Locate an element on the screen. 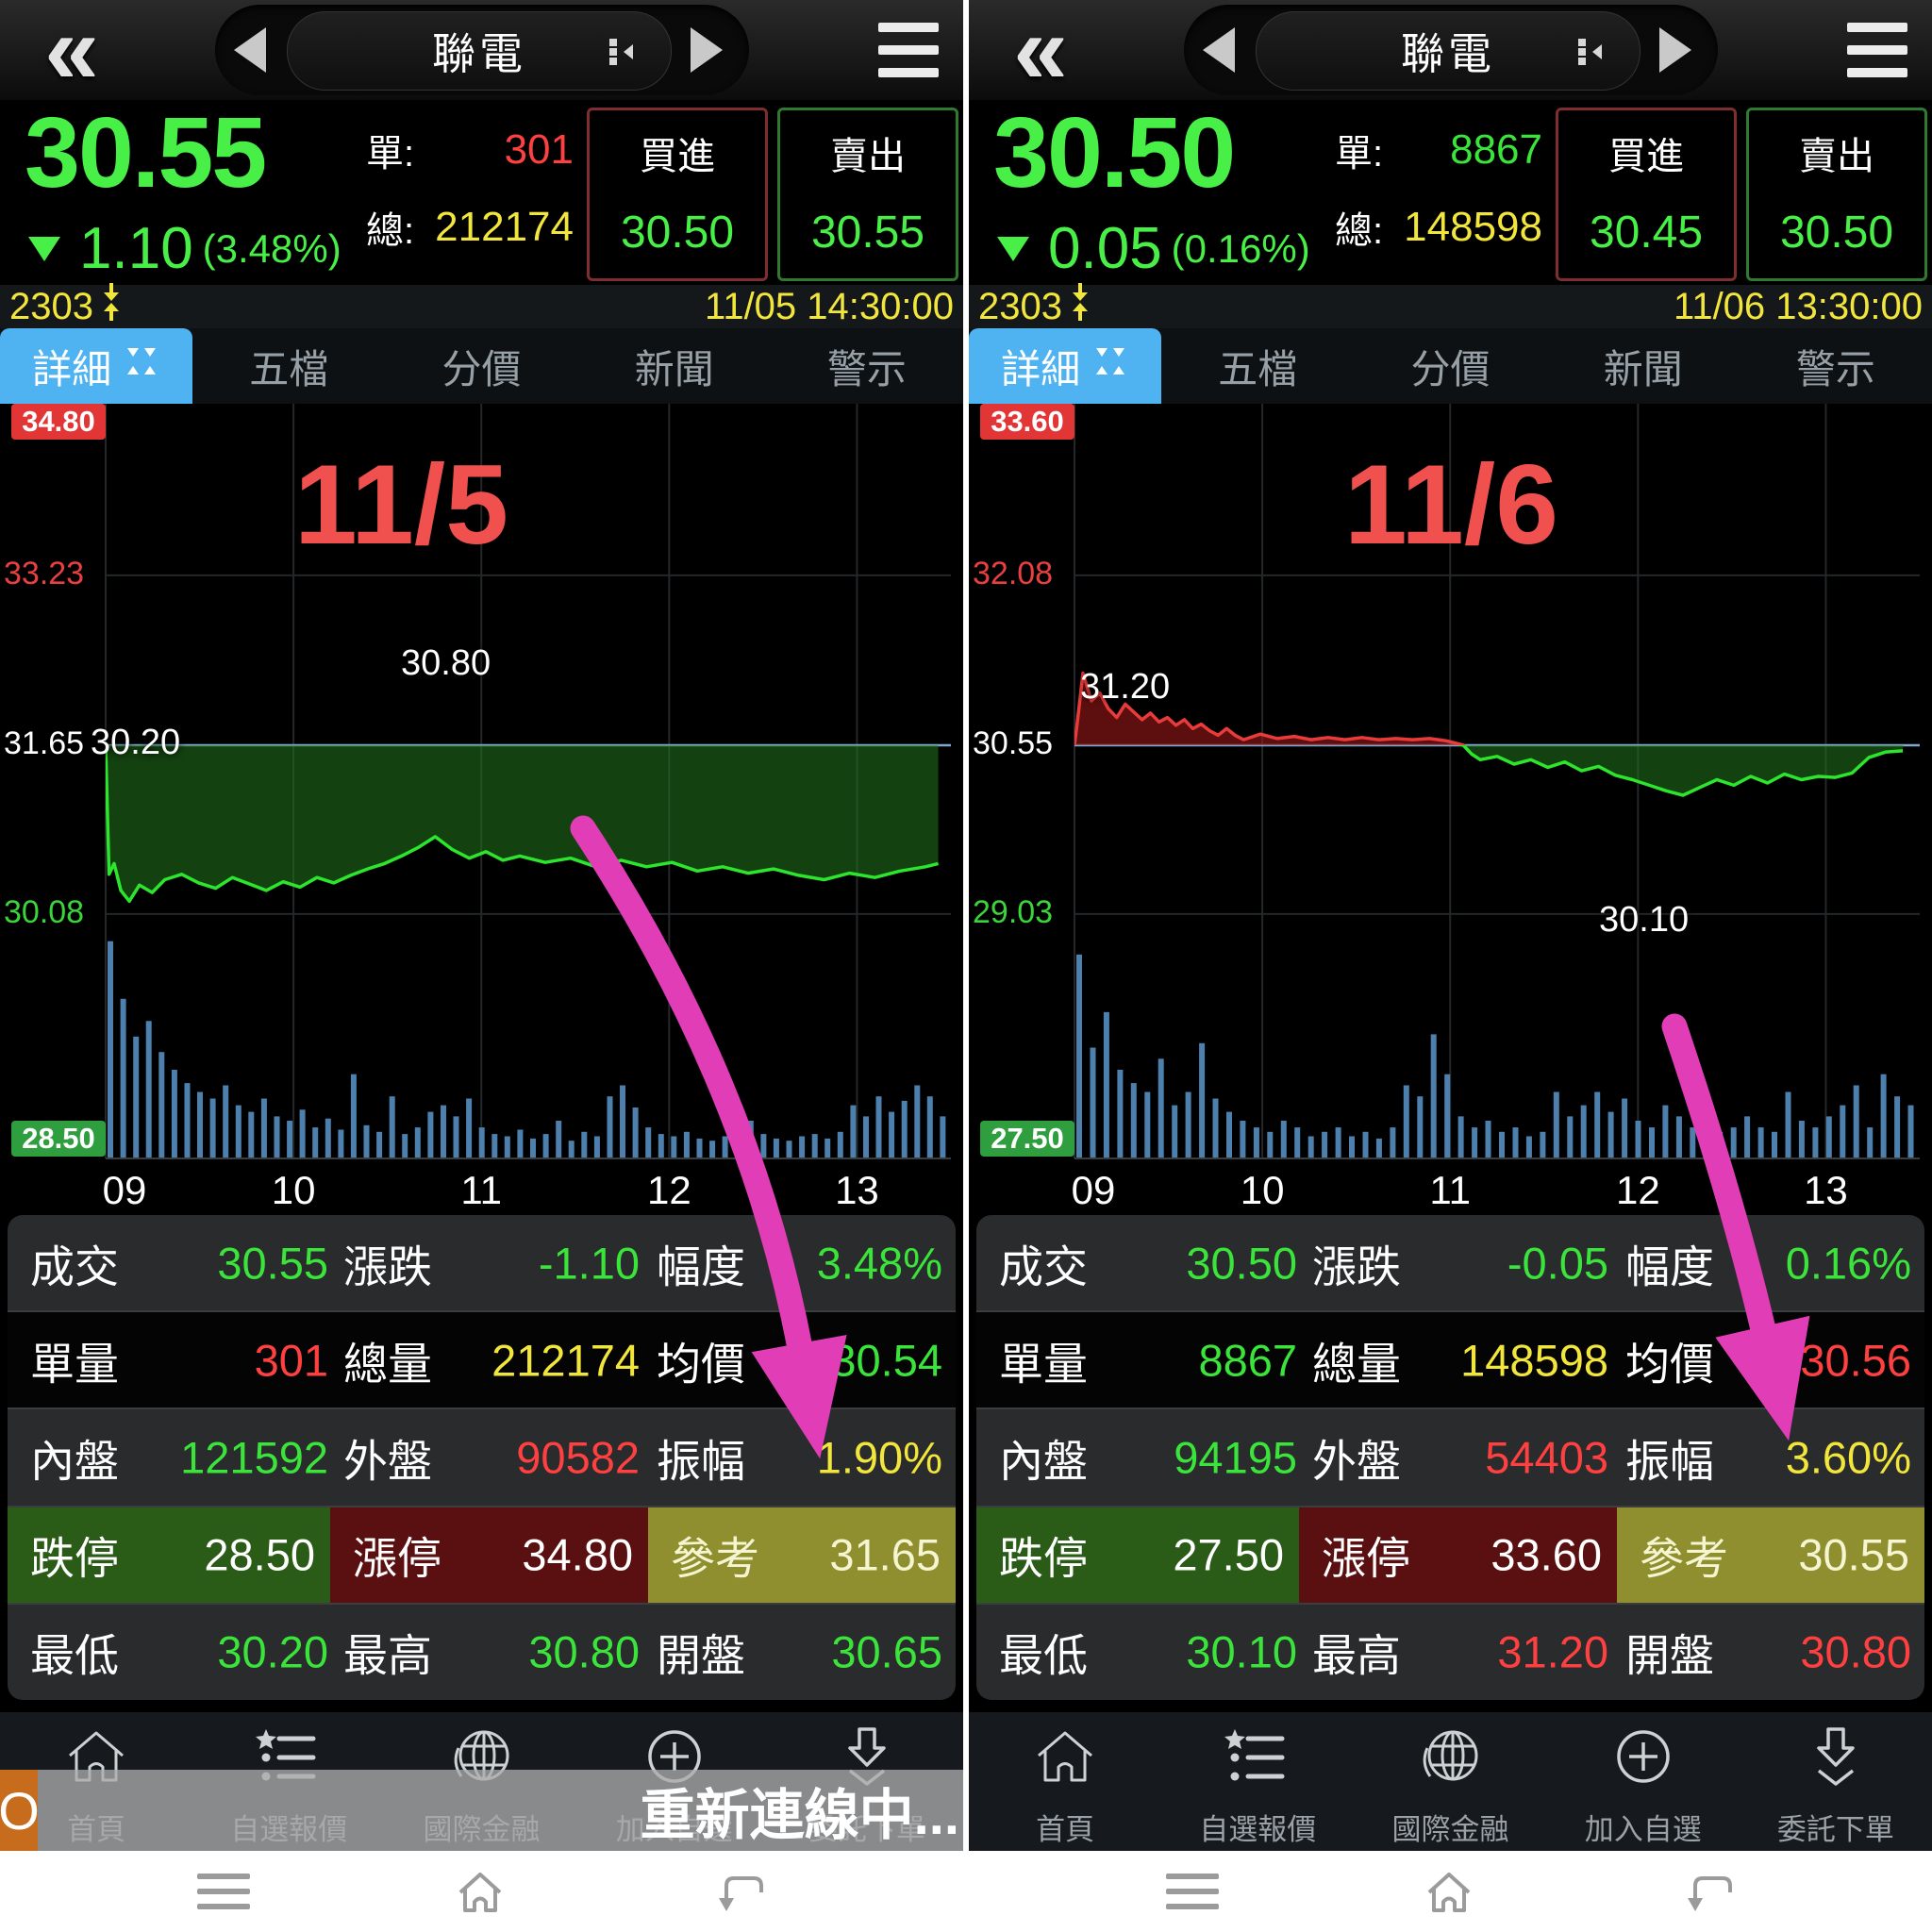  sell-price: 30.50 is located at coordinates (1836, 233).